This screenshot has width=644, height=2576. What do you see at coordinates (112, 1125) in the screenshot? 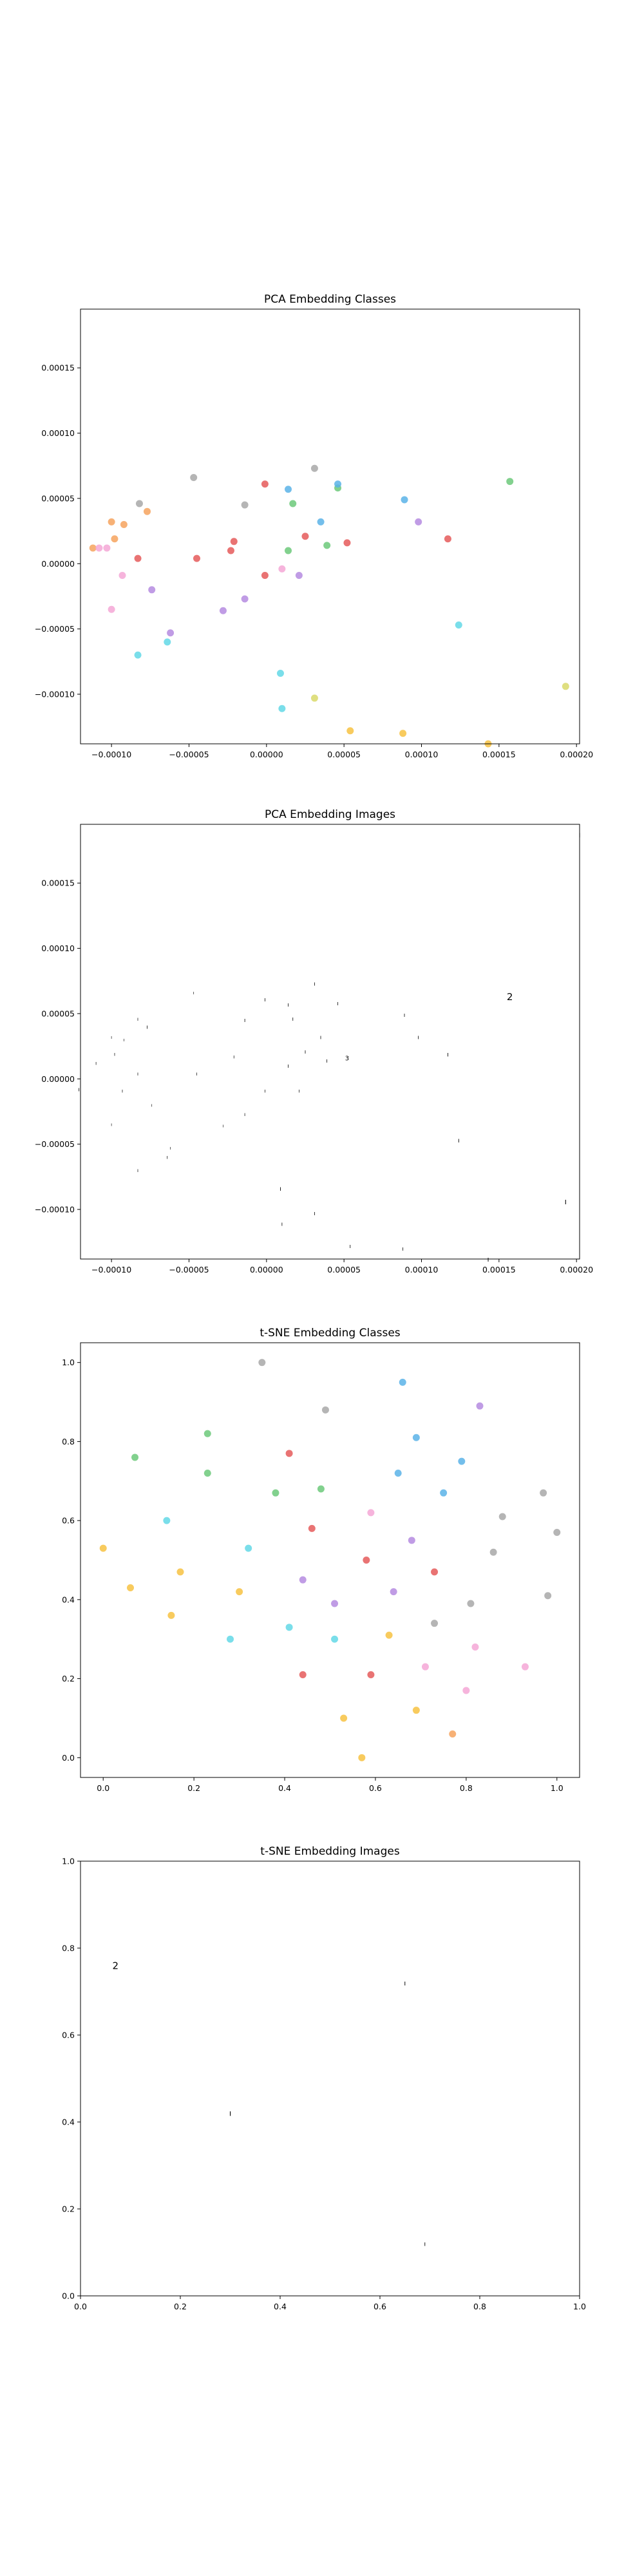
I see `image-thumbnail-5: ı` at bounding box center [112, 1125].